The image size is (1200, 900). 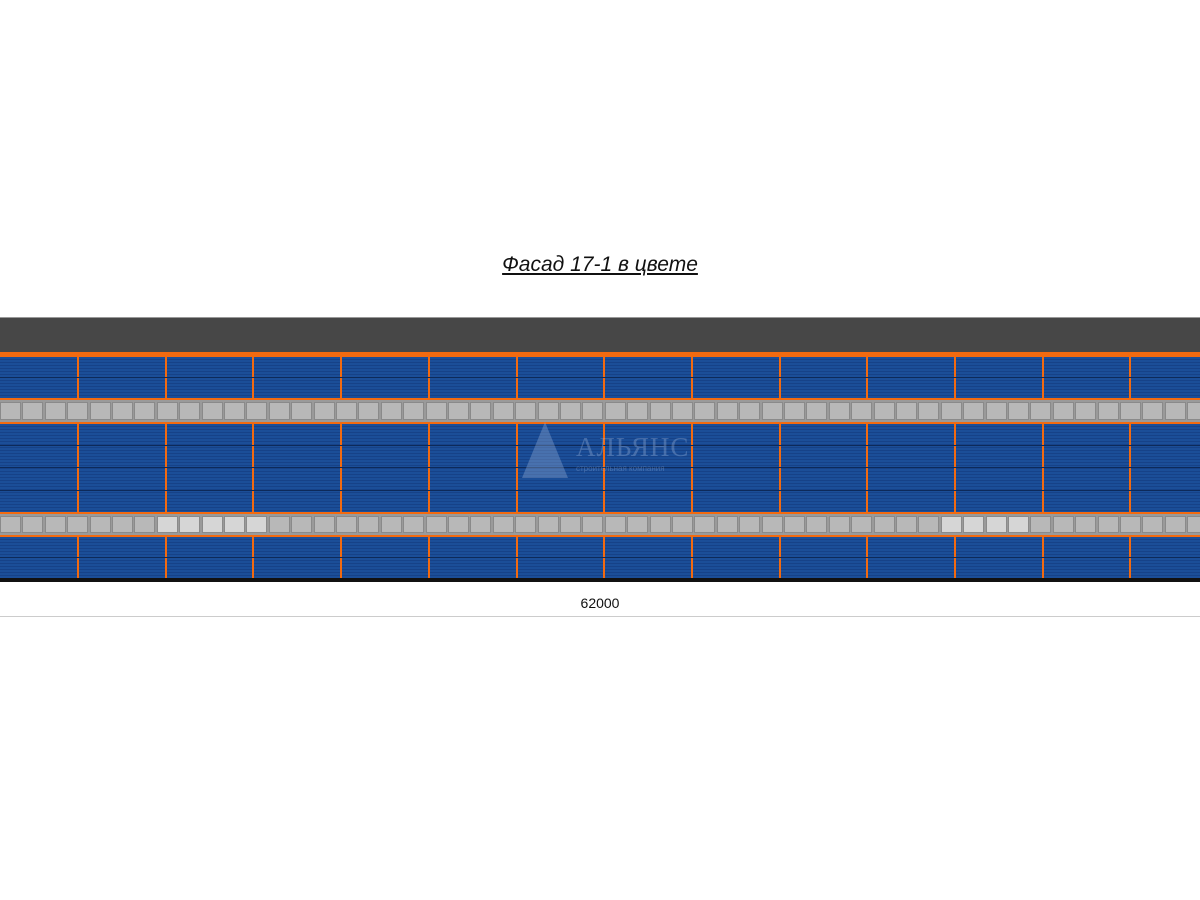 What do you see at coordinates (633, 447) in the screenshot?
I see `watermark-name: АЛЬЯНС` at bounding box center [633, 447].